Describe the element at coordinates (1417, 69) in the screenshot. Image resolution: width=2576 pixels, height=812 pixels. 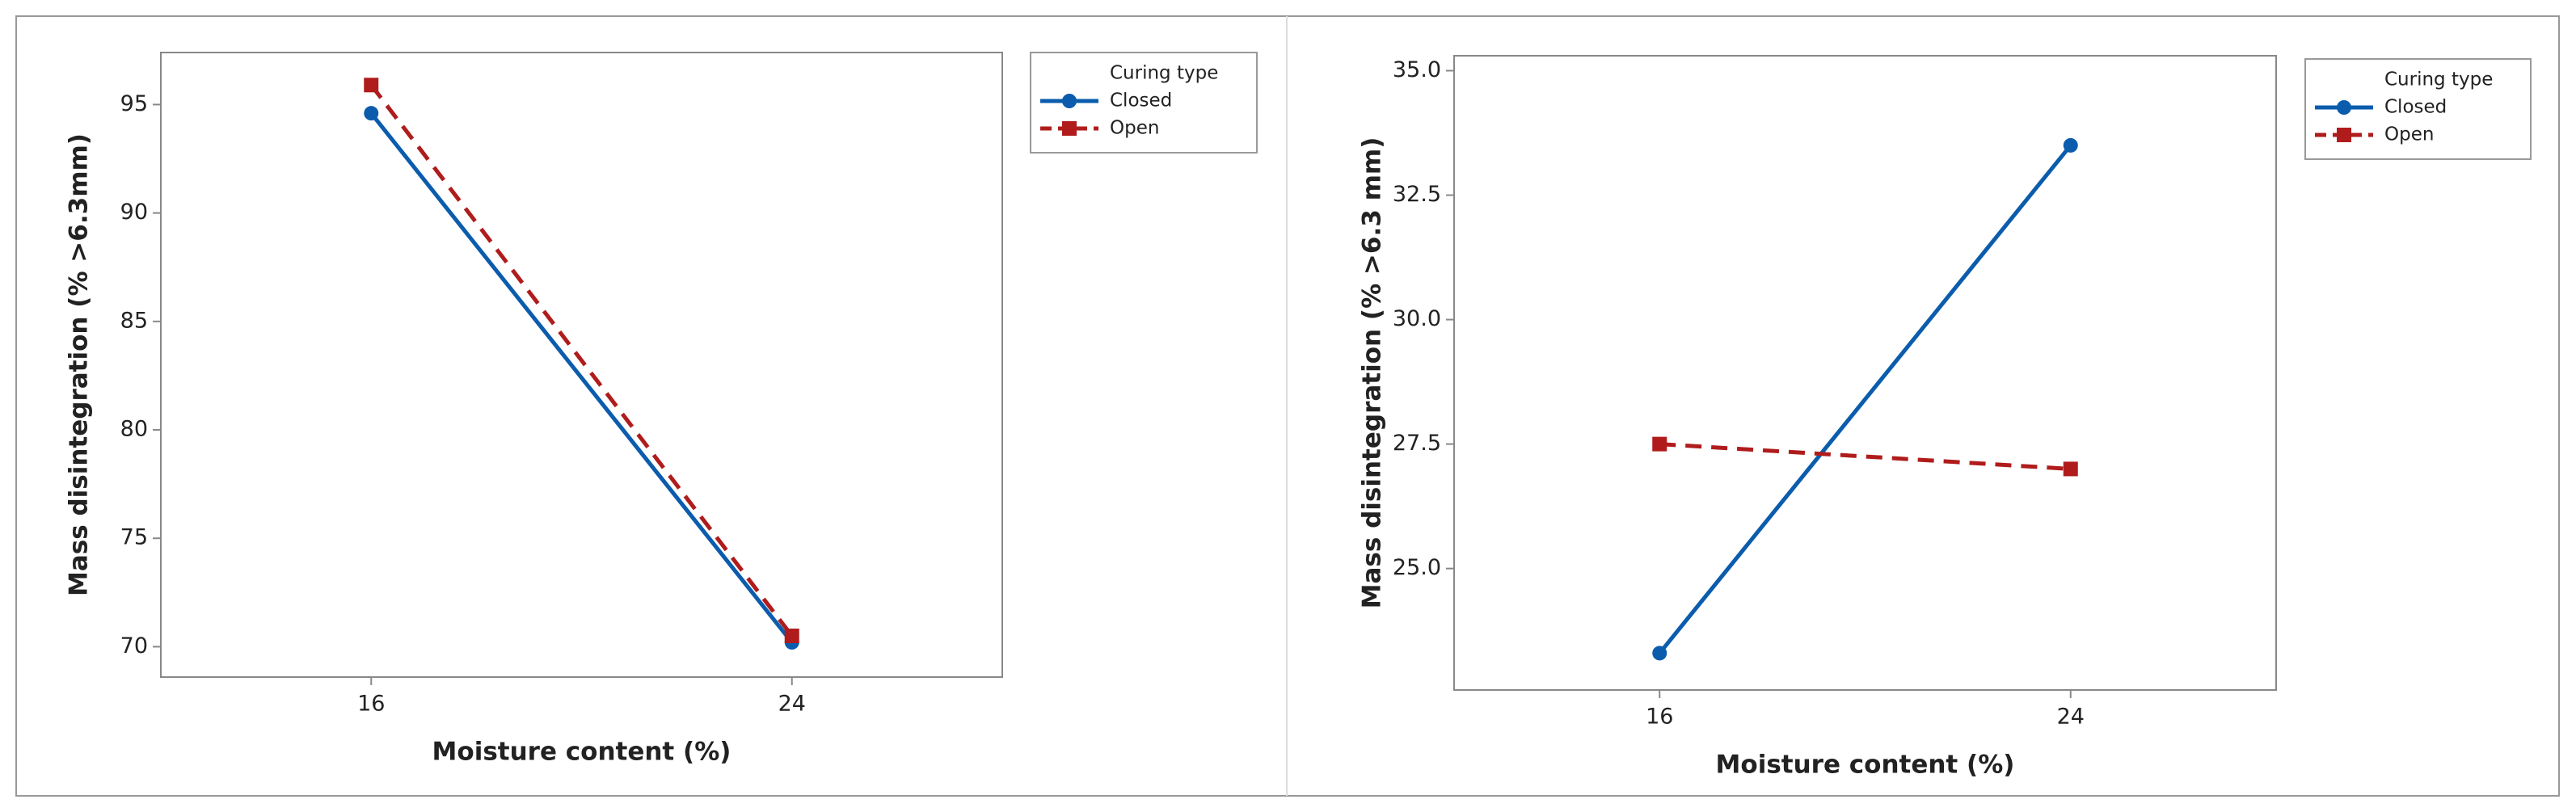
I see `y-tick-label: 35.0` at that location.